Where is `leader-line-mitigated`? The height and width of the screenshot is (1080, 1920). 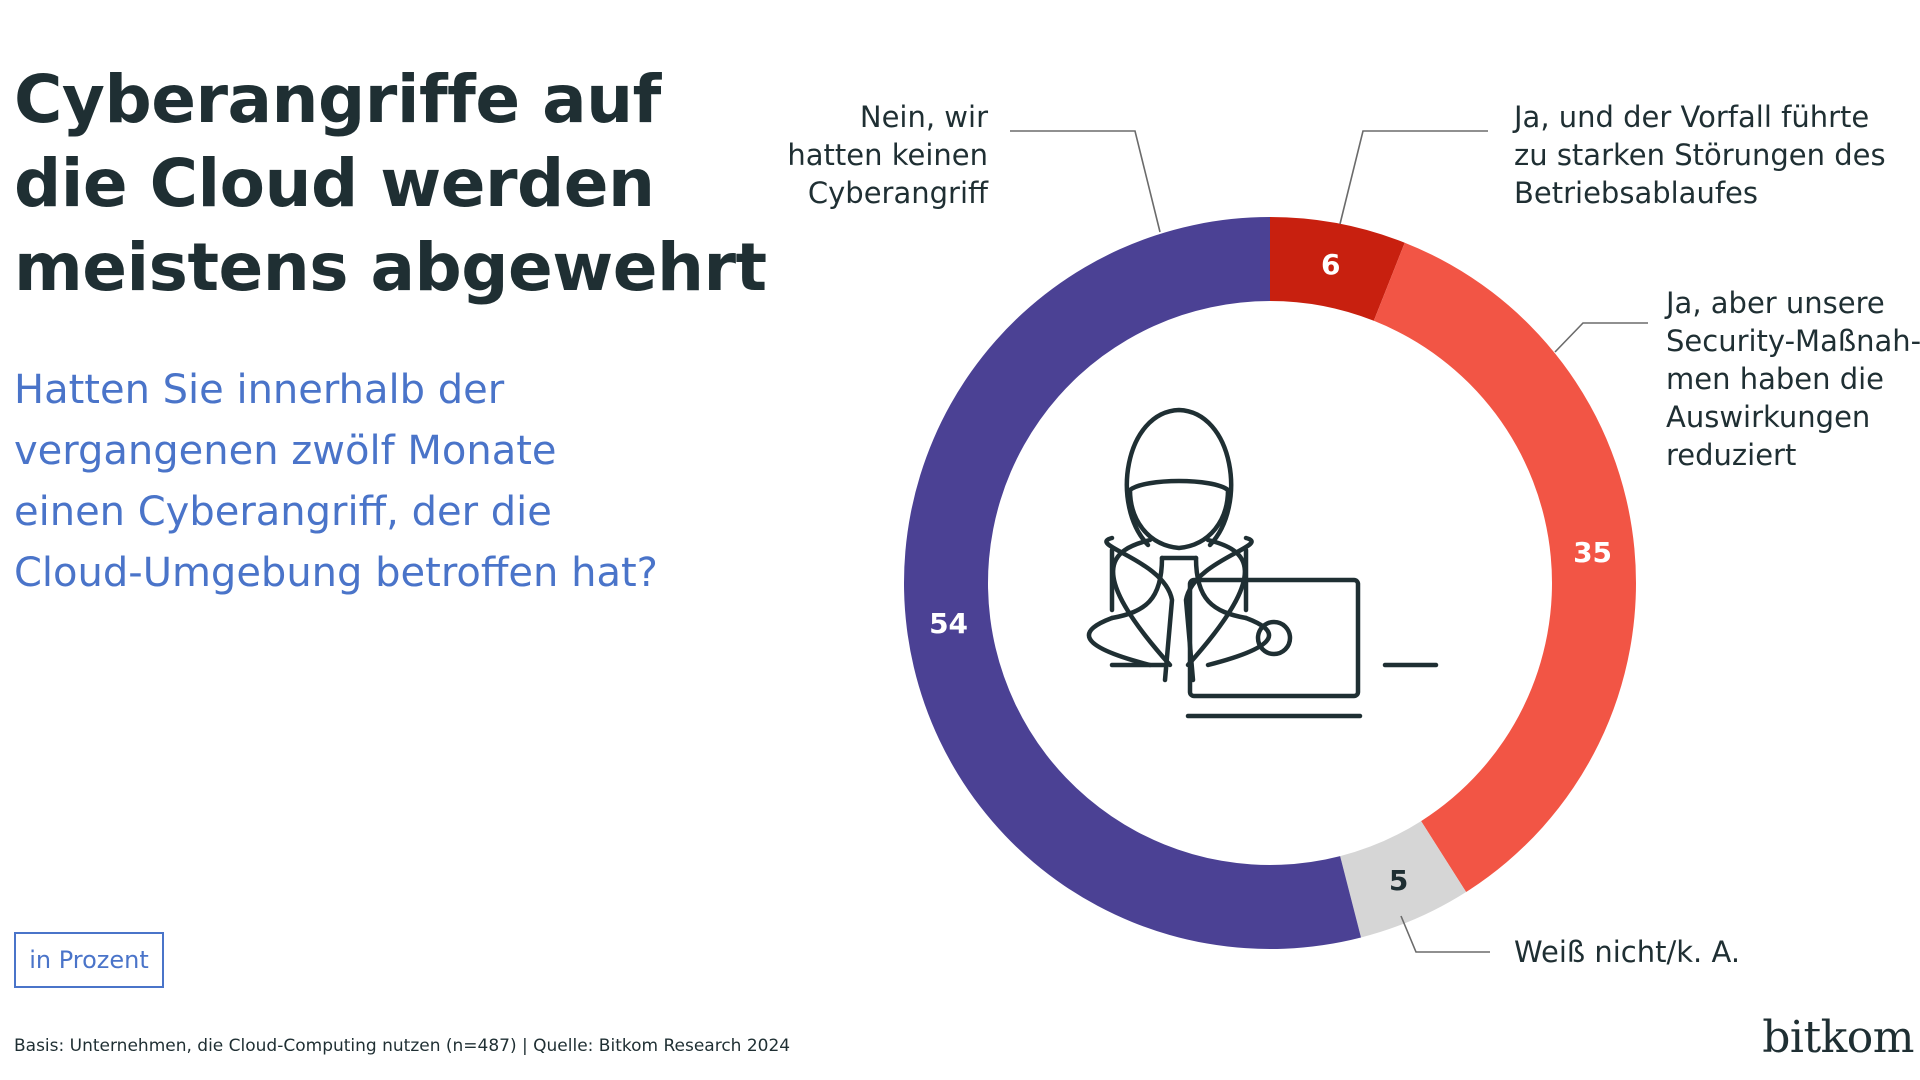
leader-line-mitigated is located at coordinates (1601, 337).